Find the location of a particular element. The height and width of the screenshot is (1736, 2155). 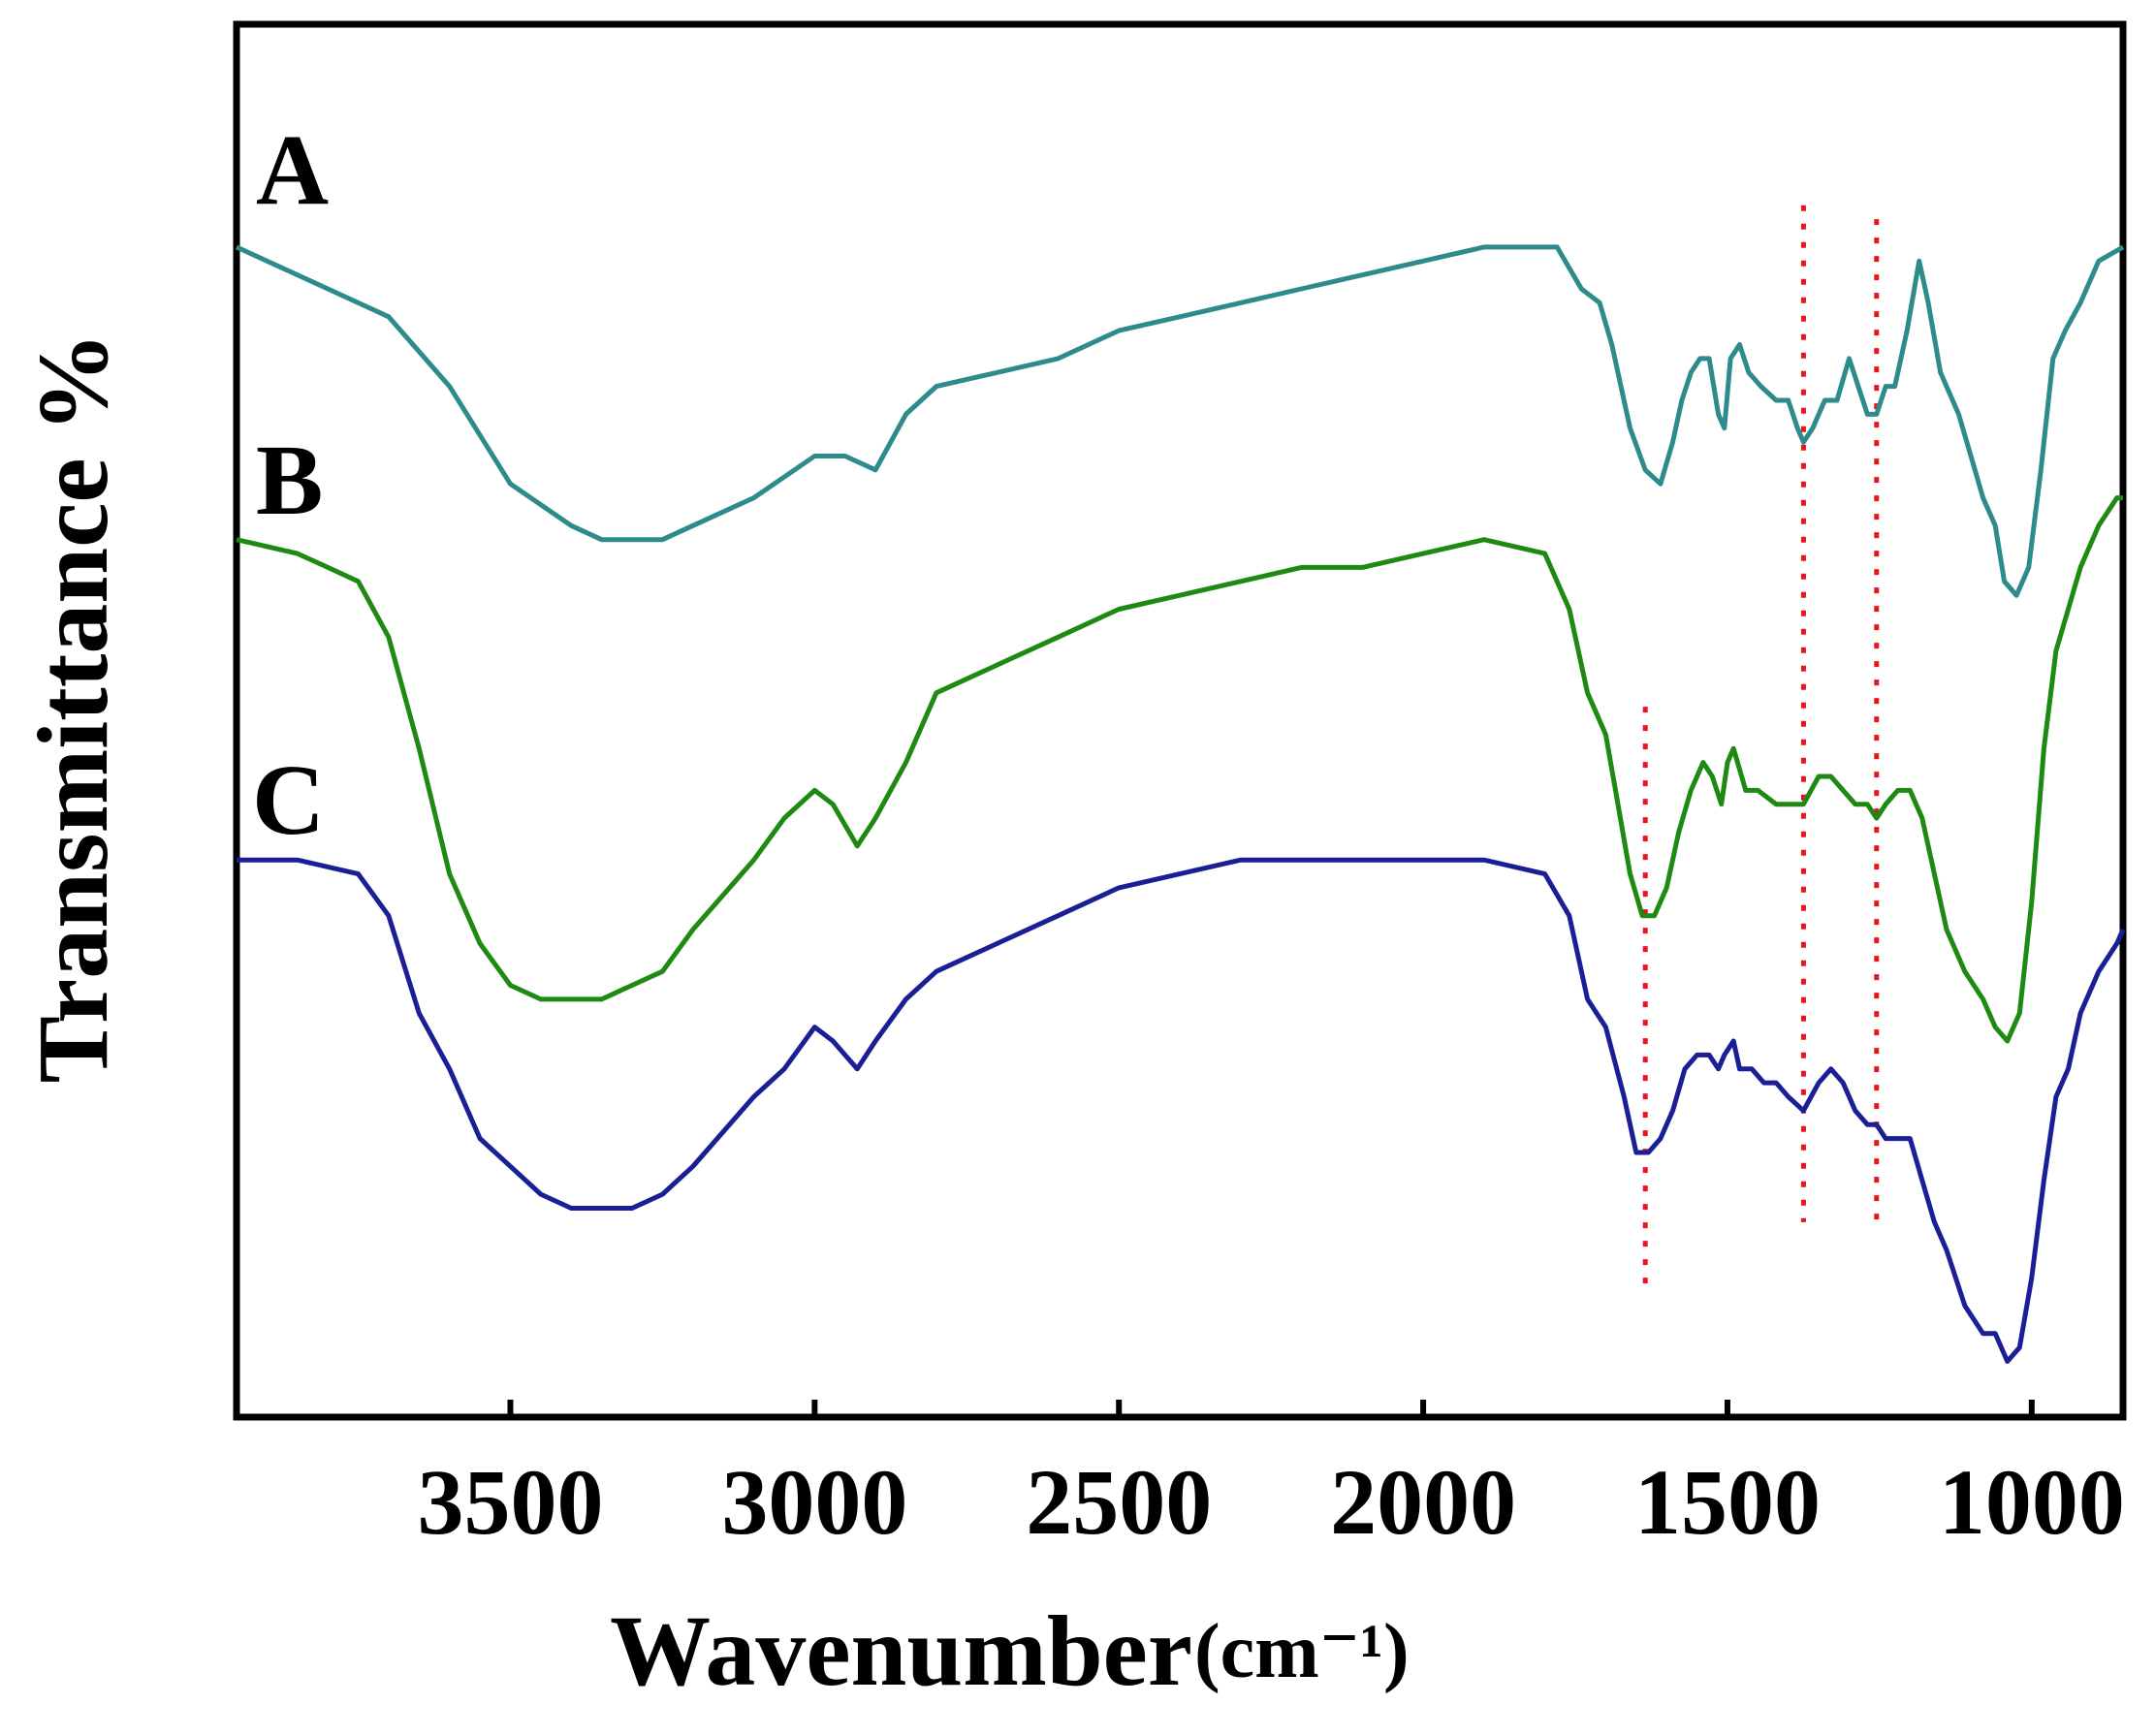

series-label-c: C is located at coordinates (289, 800).